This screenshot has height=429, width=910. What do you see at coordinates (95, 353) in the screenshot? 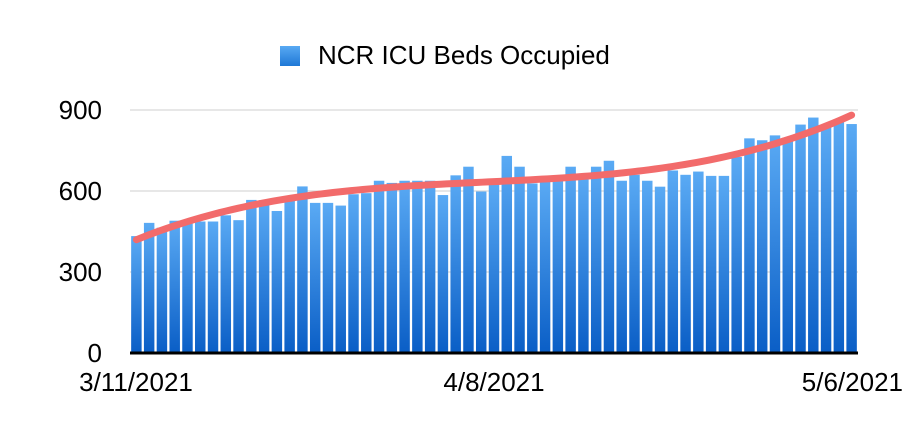
I see `y-tick-label: 0` at bounding box center [95, 353].